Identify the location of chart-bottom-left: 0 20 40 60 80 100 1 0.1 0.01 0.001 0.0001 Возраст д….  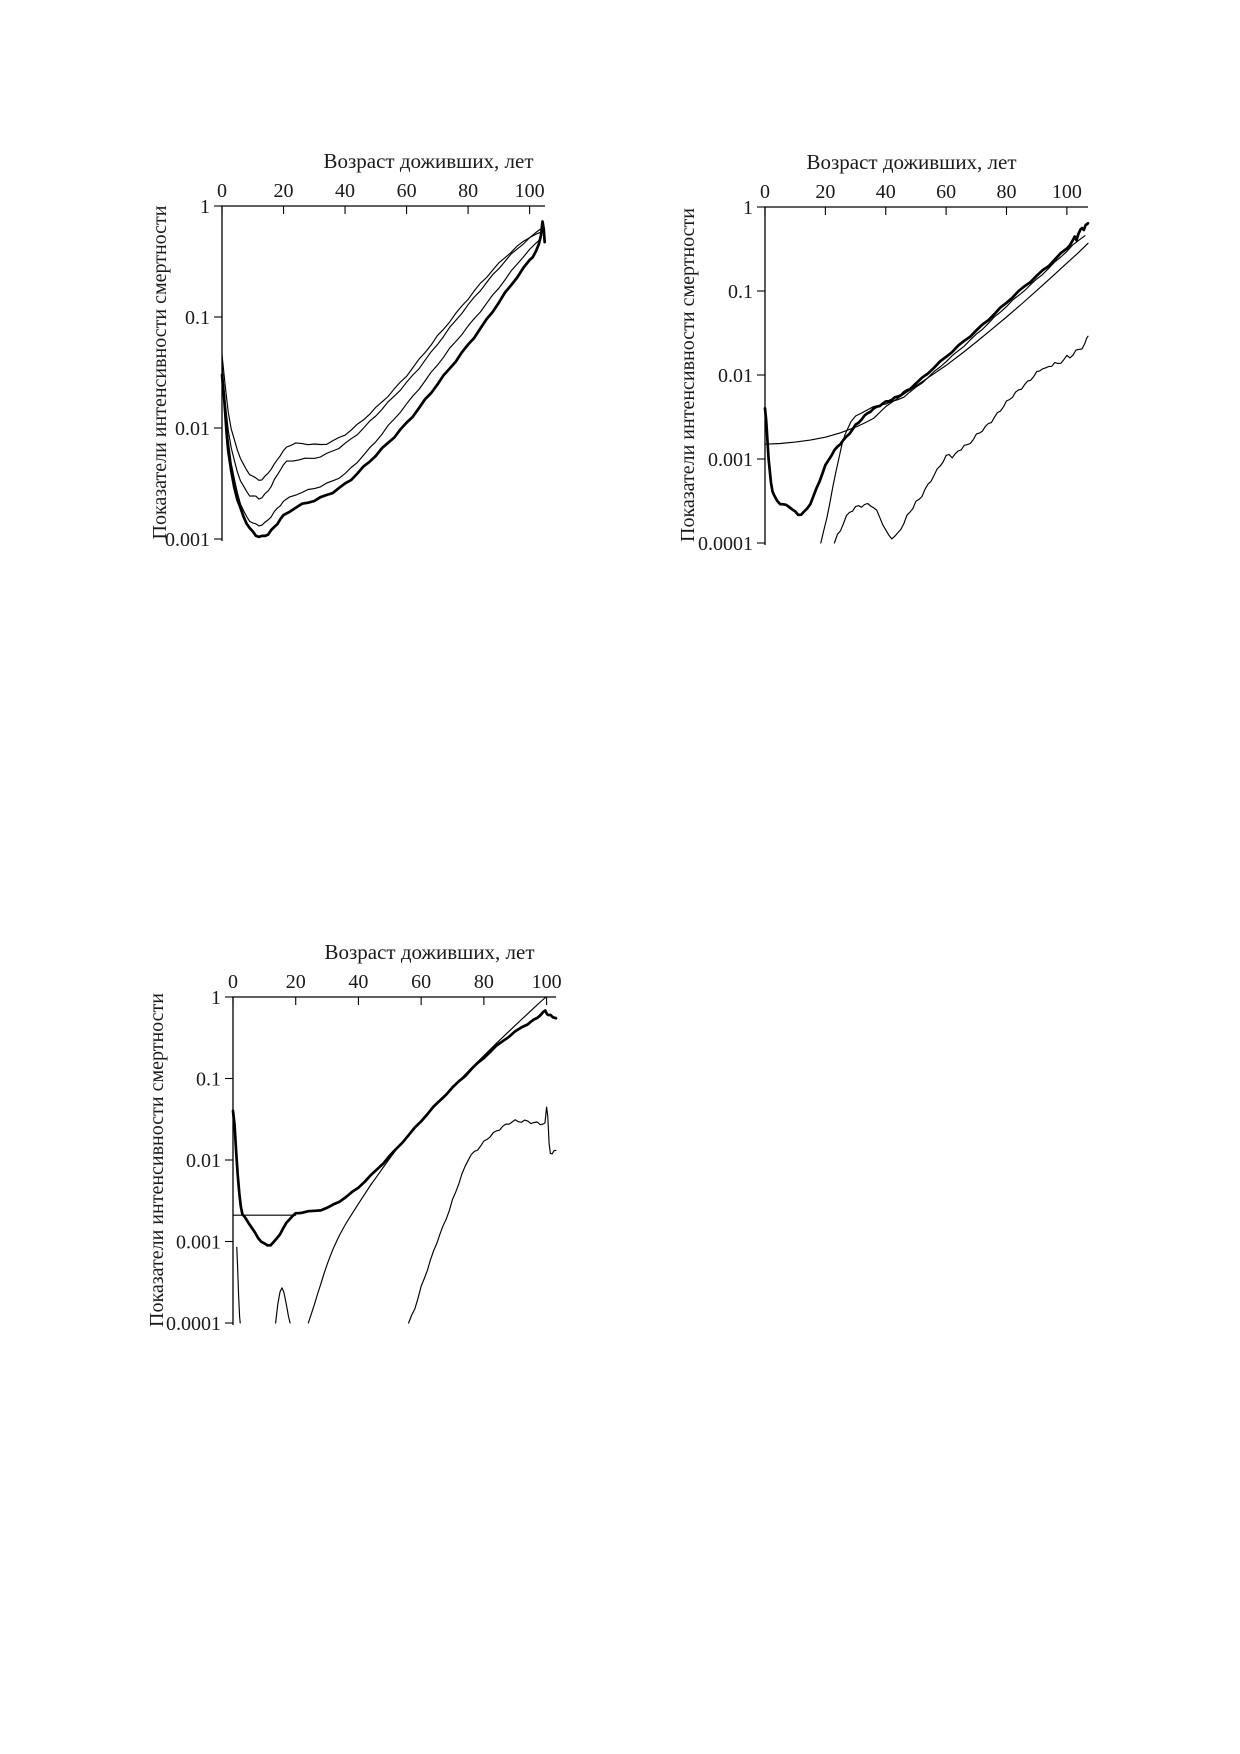
(354, 1137).